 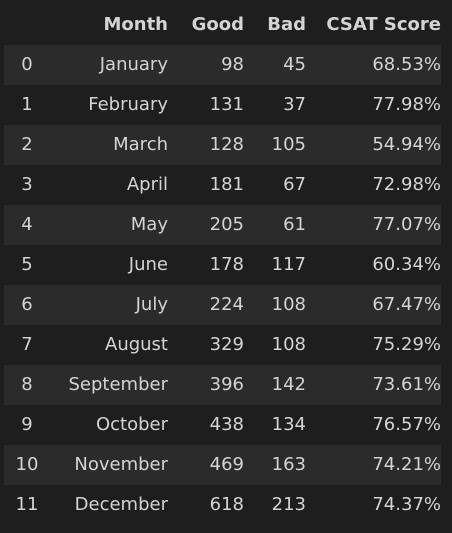 What do you see at coordinates (27, 385) in the screenshot?
I see `row-index-cell: 8` at bounding box center [27, 385].